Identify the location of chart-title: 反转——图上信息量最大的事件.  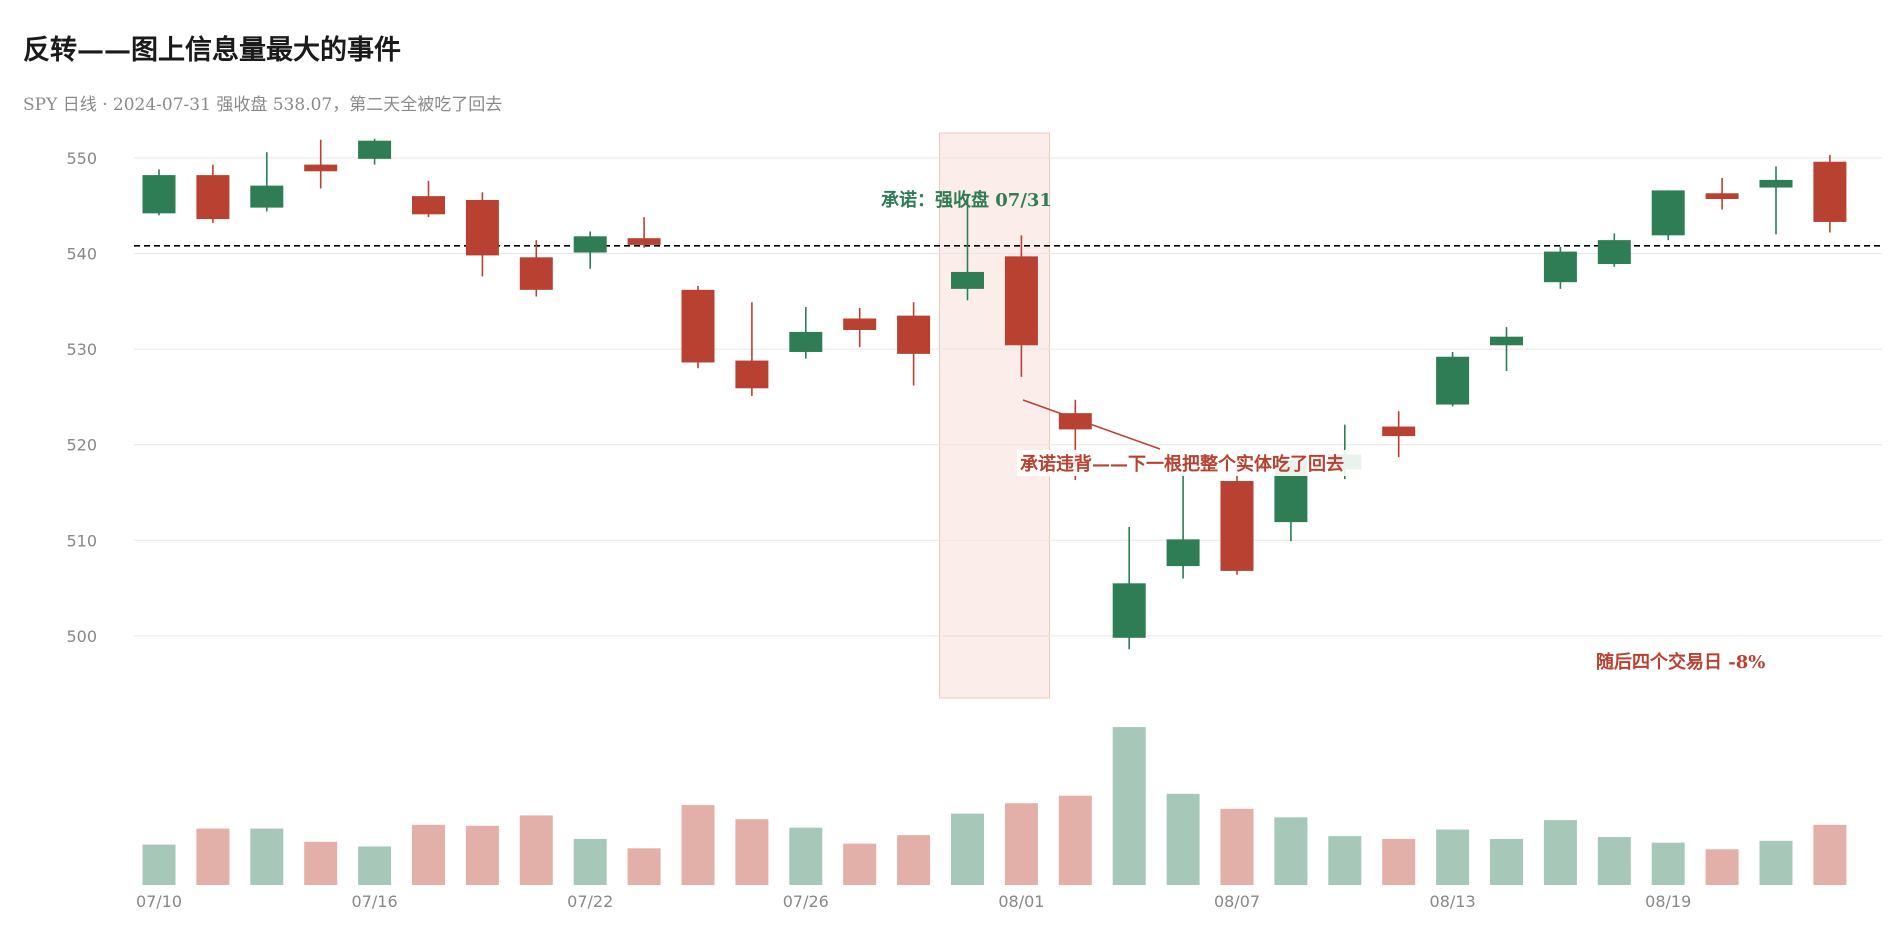
(212, 50).